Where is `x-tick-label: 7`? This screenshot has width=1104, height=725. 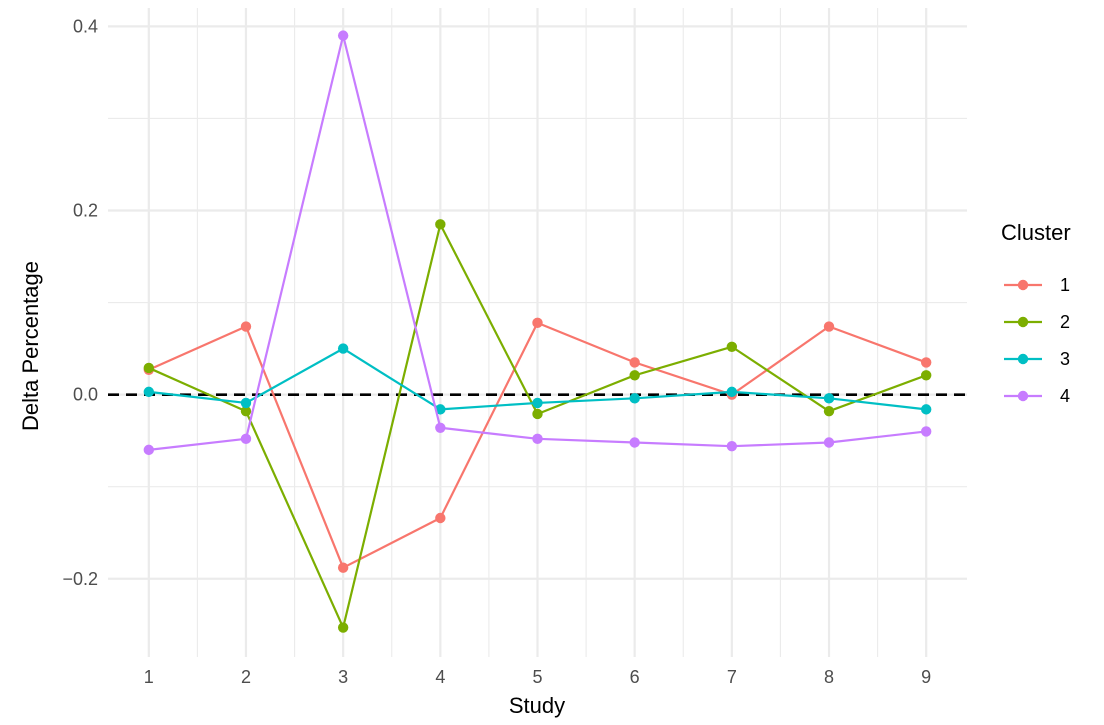
x-tick-label: 7 is located at coordinates (732, 677).